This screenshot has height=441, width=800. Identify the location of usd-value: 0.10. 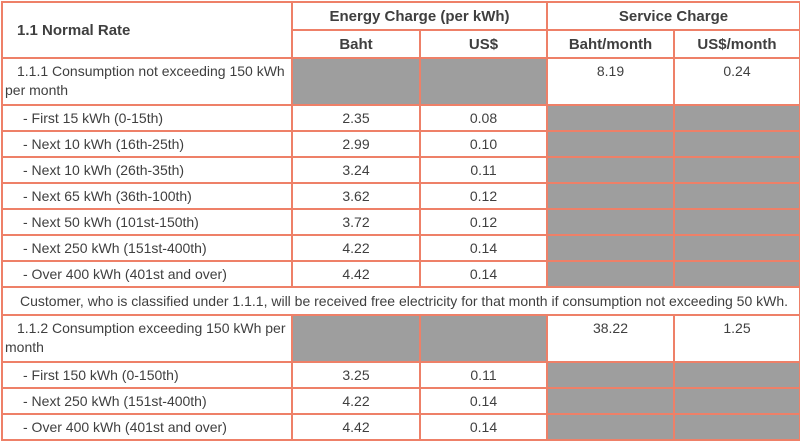
(483, 144).